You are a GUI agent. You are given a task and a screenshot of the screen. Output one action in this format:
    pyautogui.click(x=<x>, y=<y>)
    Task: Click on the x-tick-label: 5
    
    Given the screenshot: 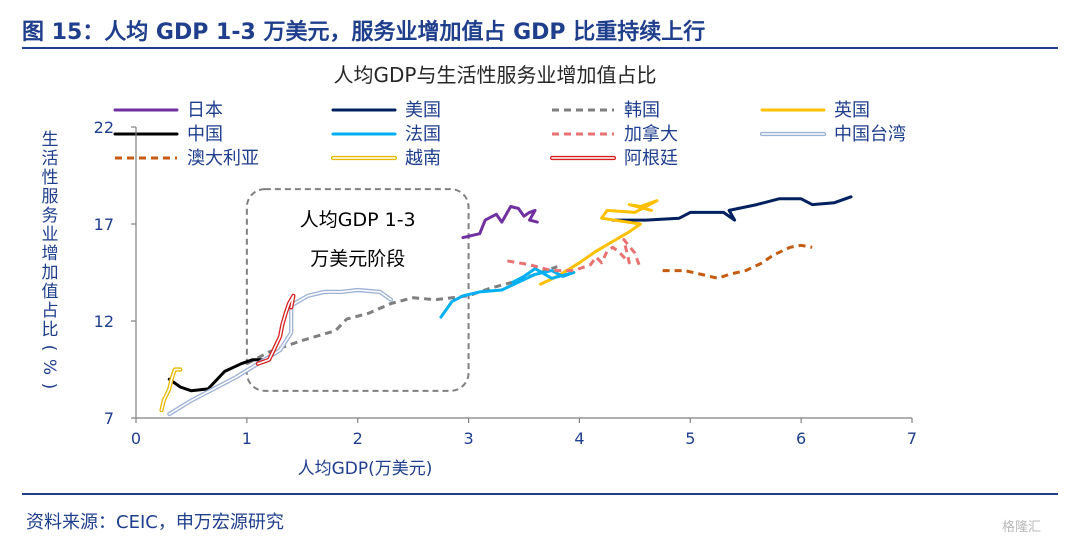 What is the action you would take?
    pyautogui.click(x=690, y=438)
    